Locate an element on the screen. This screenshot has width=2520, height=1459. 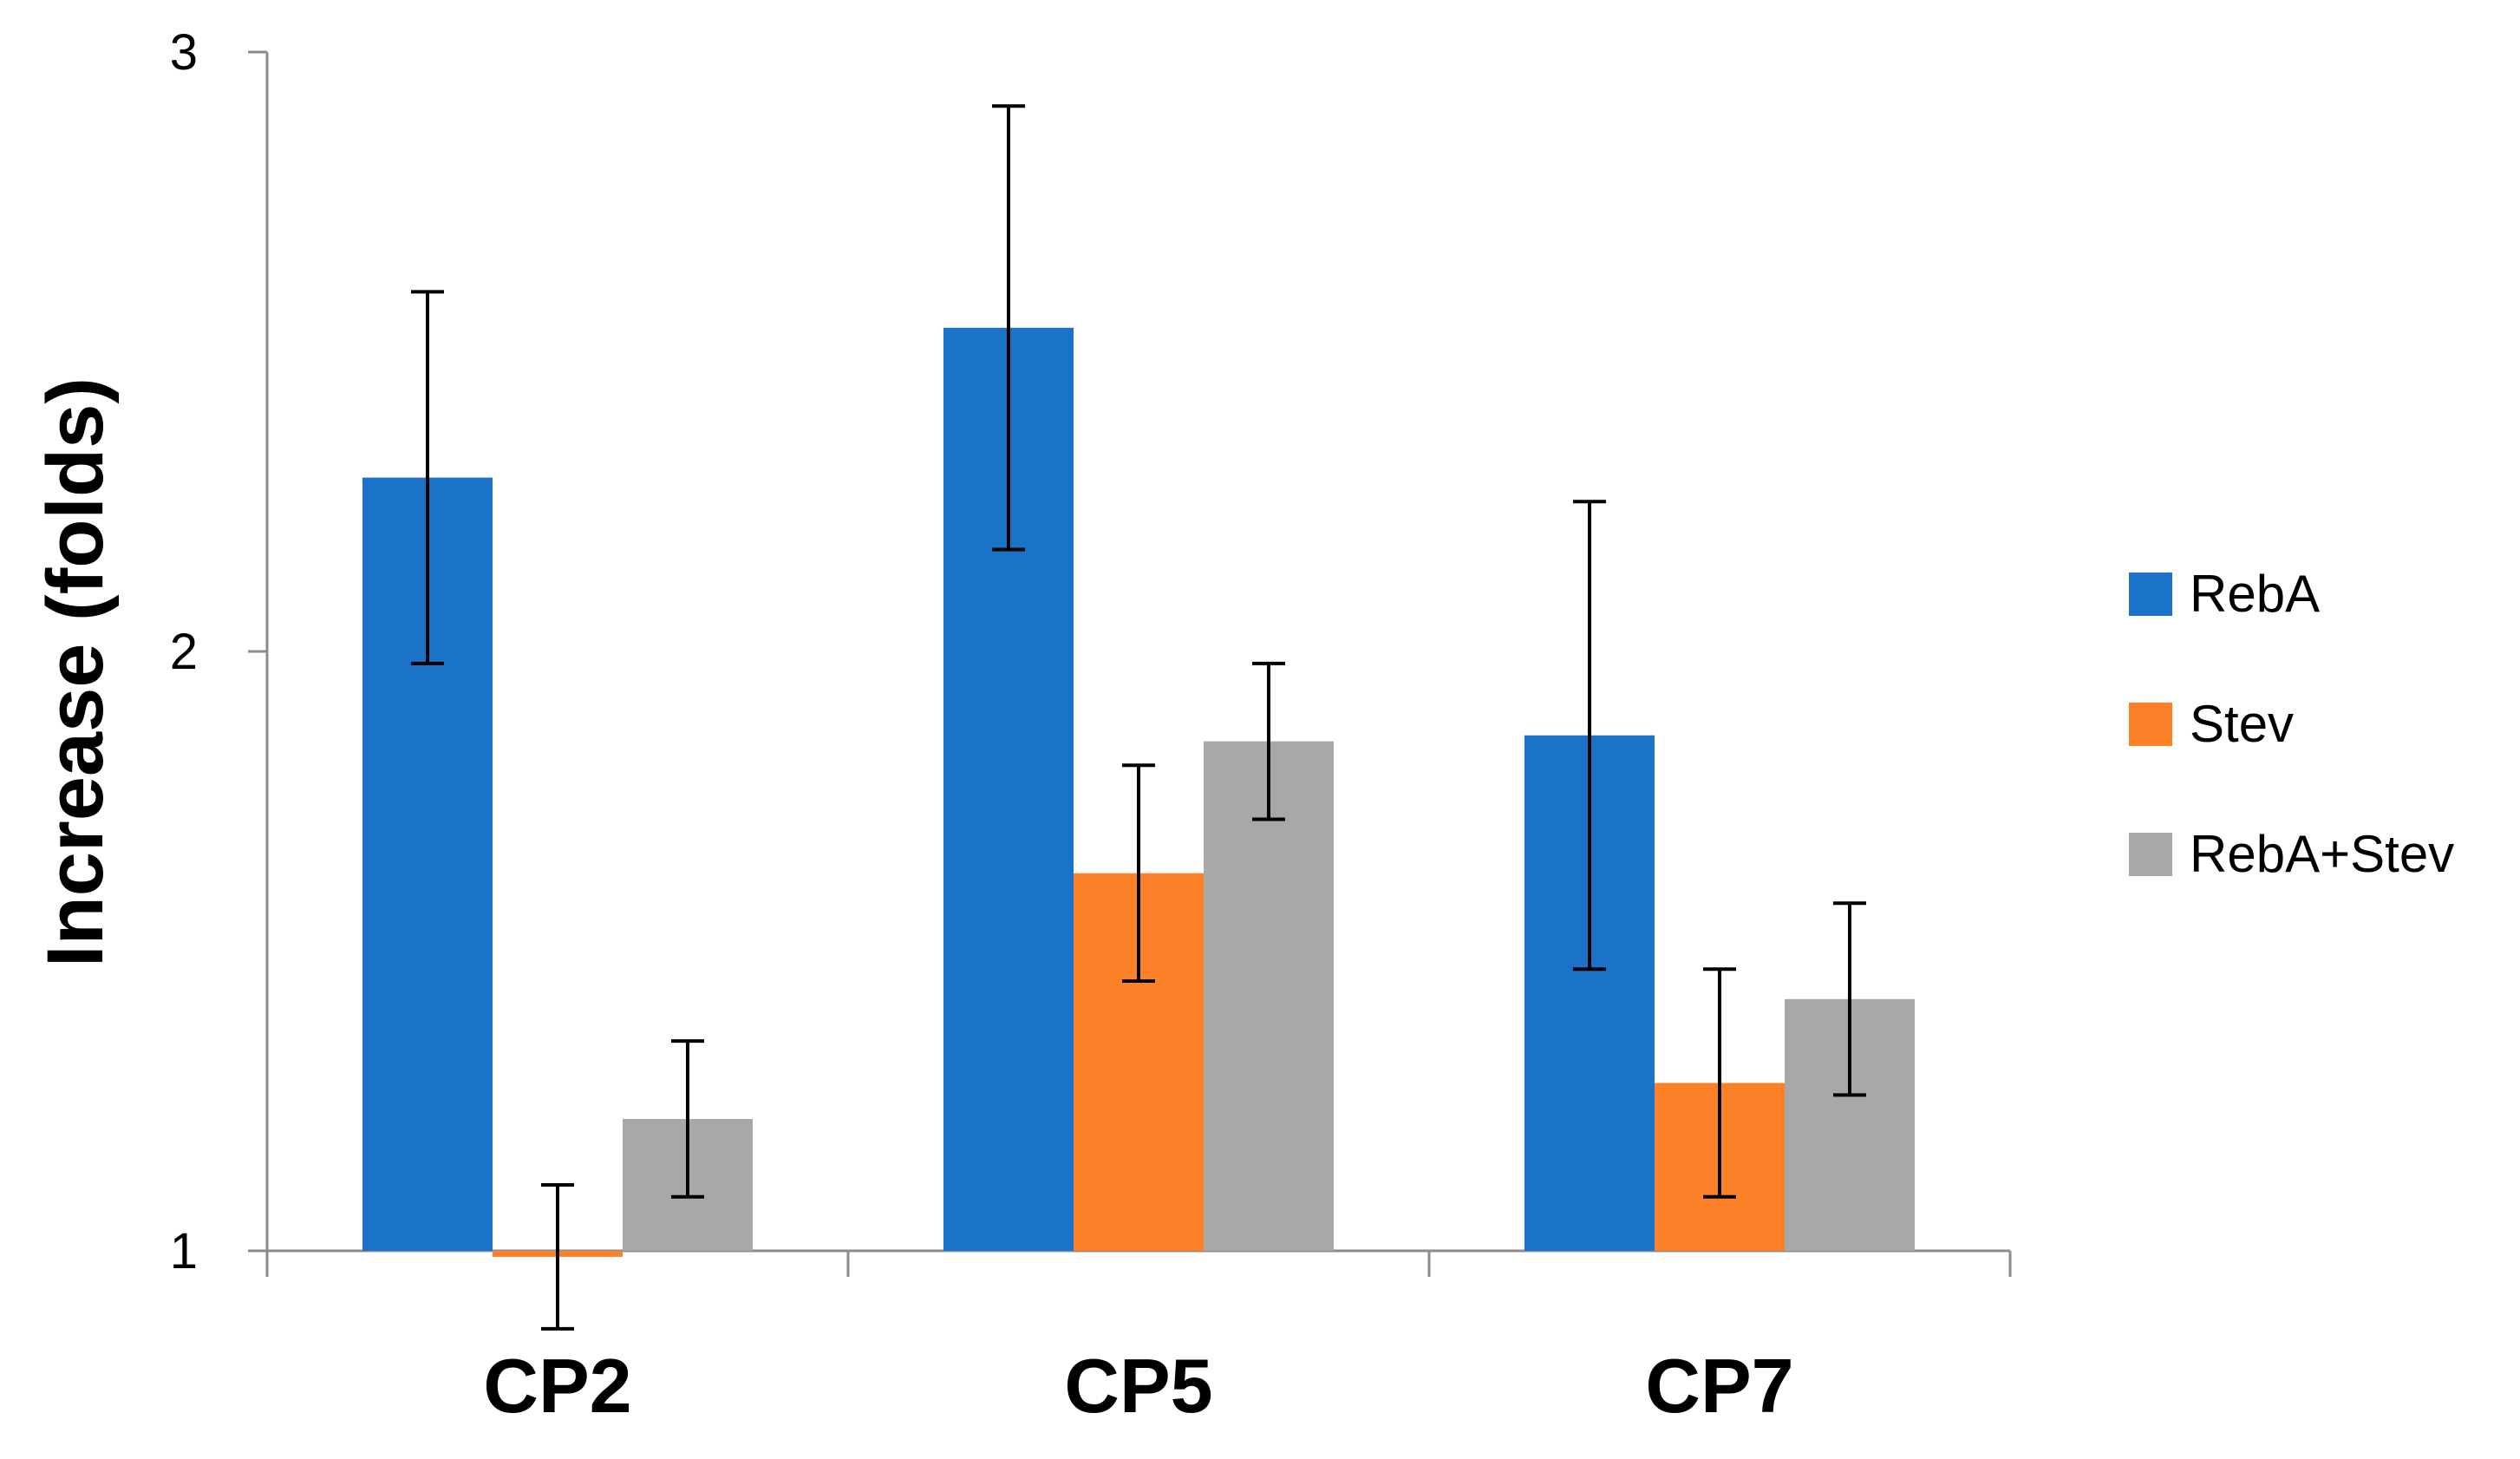
legend: RebA Stev RebA+Stev is located at coordinates (2291, 724).